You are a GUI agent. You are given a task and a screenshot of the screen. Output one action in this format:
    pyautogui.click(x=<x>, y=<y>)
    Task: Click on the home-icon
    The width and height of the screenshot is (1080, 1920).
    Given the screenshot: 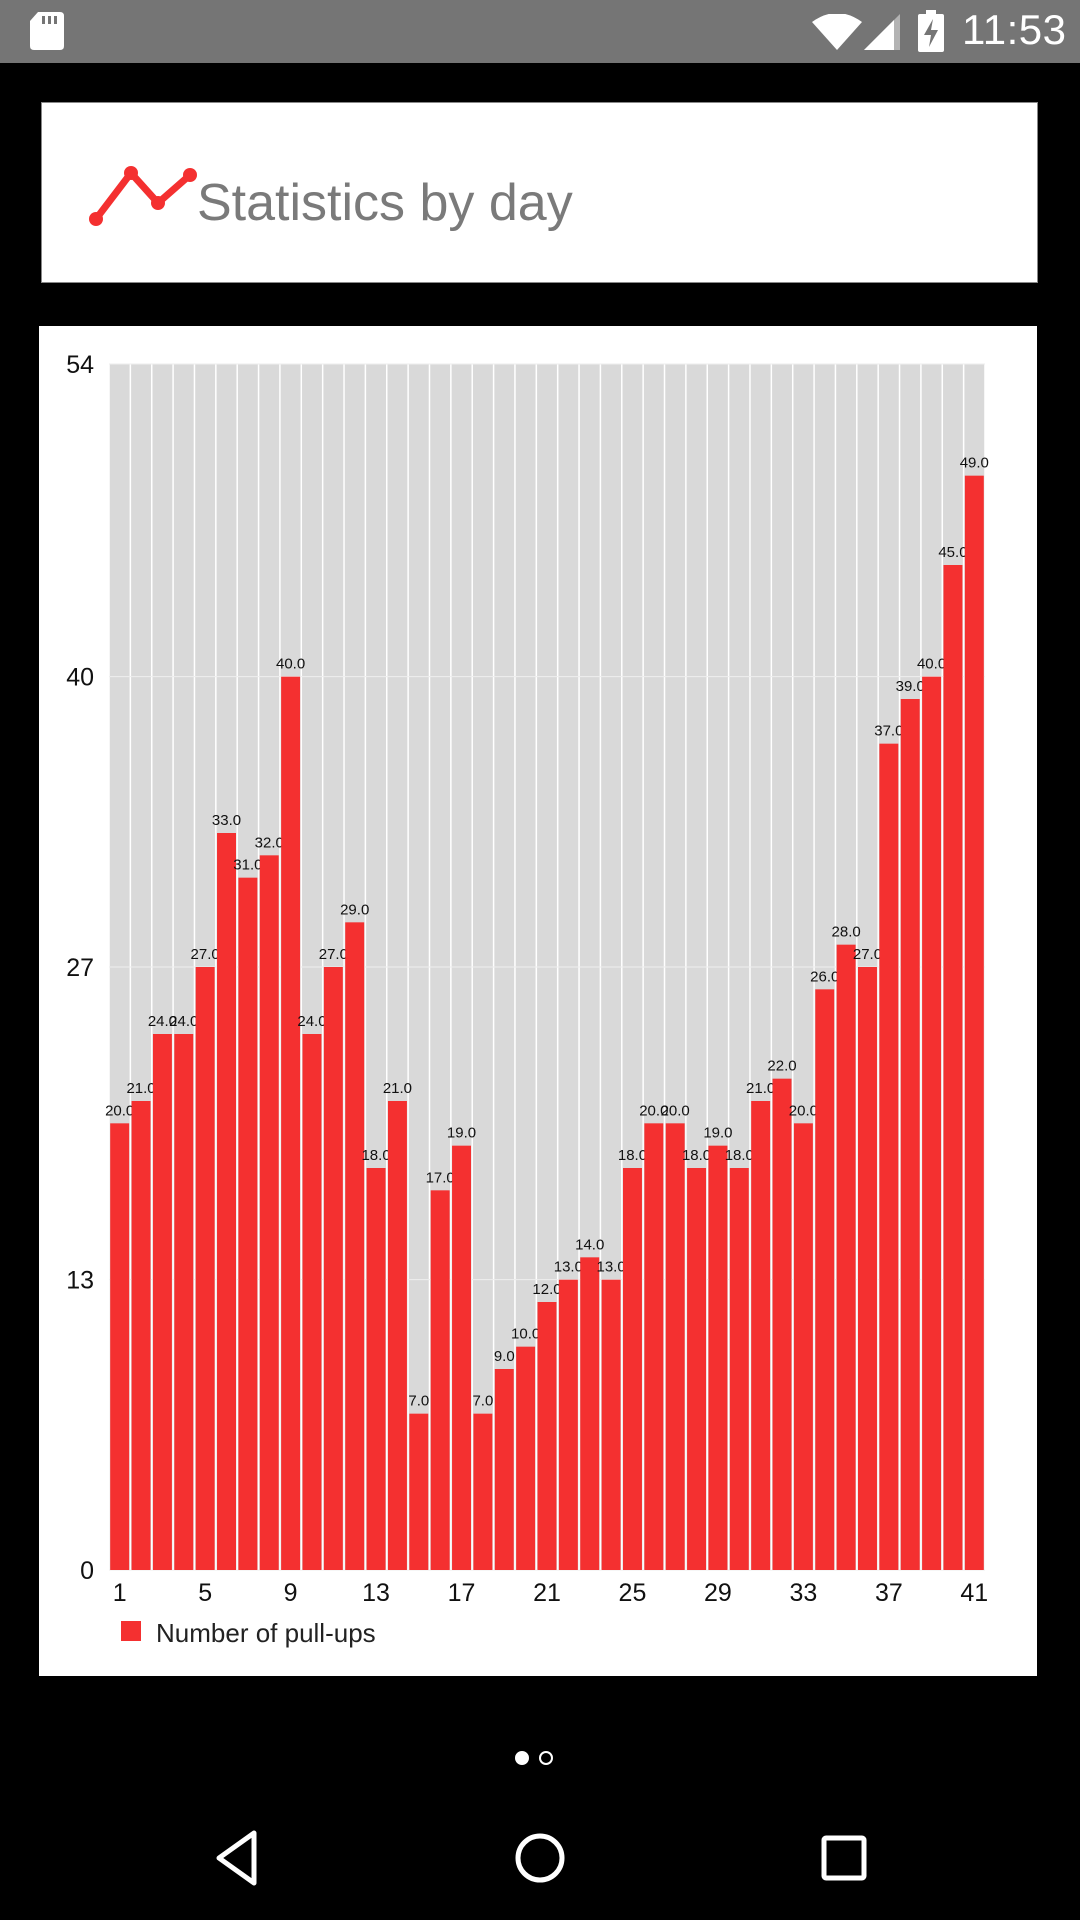 What is the action you would take?
    pyautogui.click(x=540, y=1858)
    